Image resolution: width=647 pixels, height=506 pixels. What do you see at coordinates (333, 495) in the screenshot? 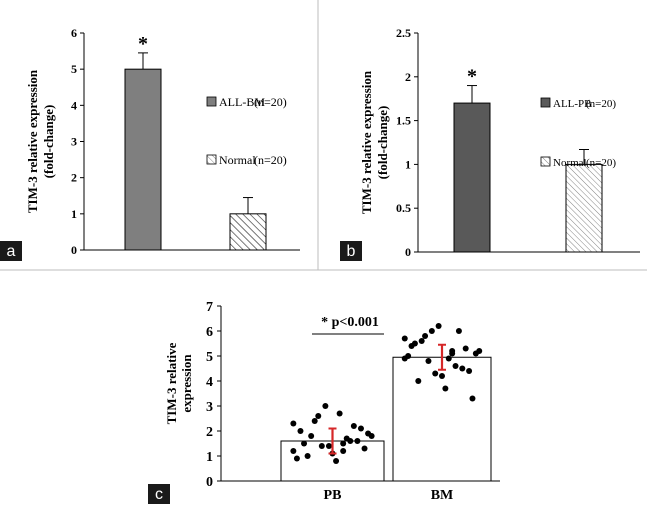
I see `x-category-label: PB` at bounding box center [333, 495].